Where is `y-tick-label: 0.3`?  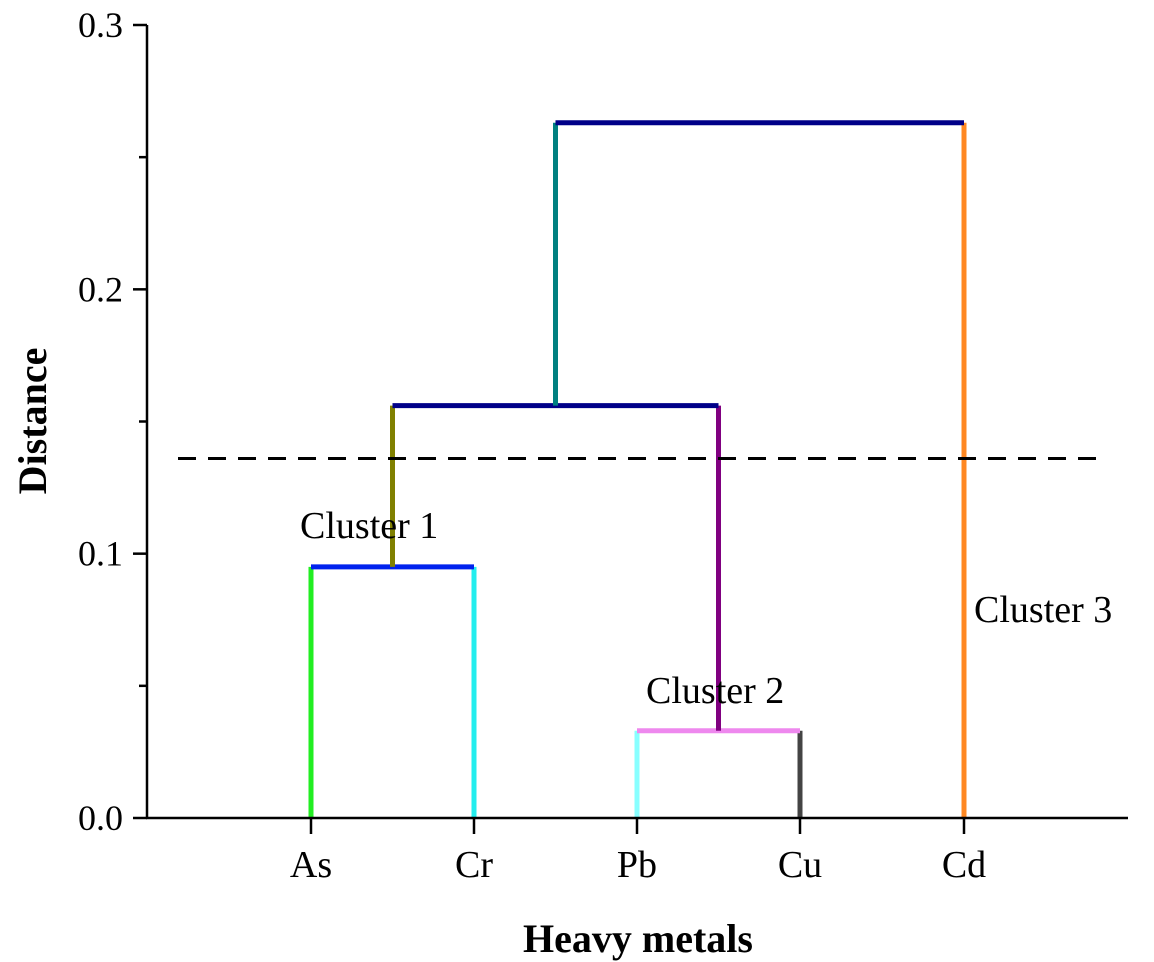 y-tick-label: 0.3 is located at coordinates (100, 25).